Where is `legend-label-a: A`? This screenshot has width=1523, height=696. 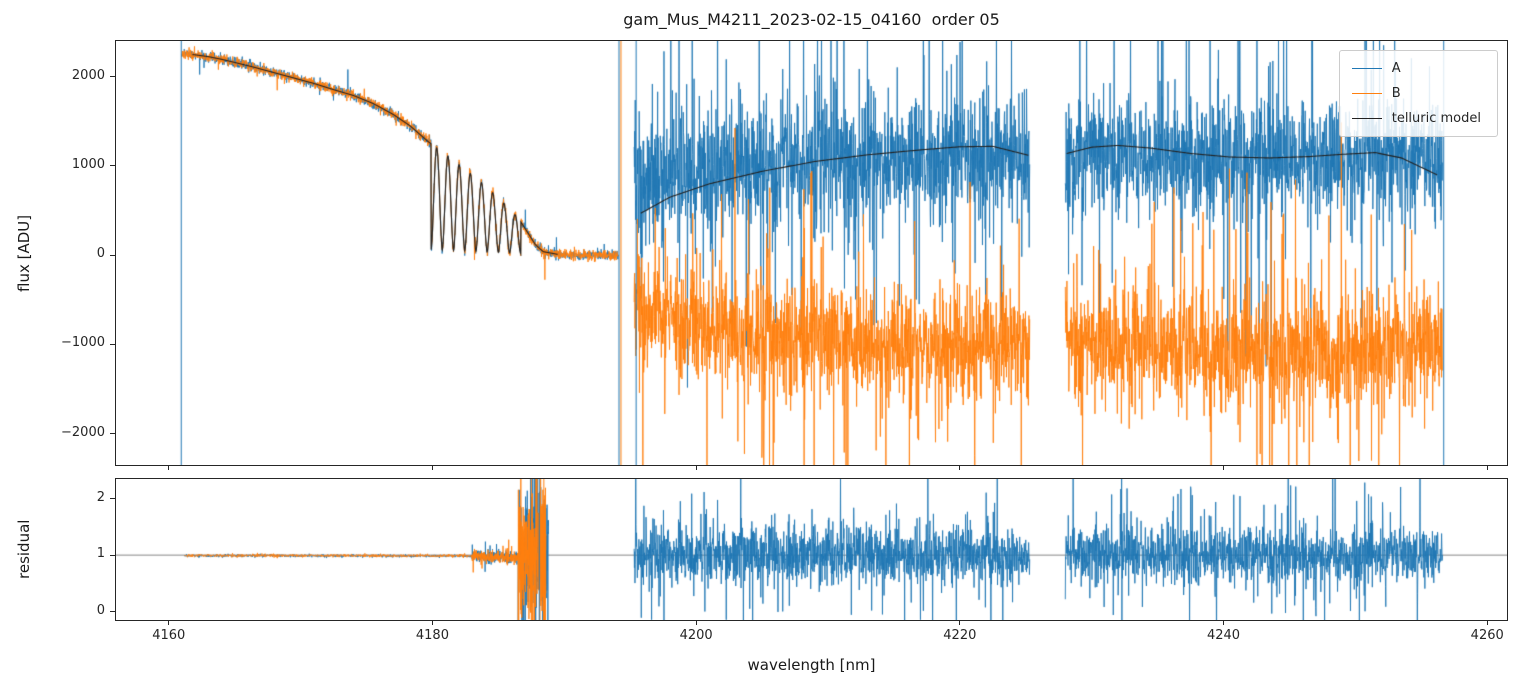 legend-label-a: A is located at coordinates (1396, 68).